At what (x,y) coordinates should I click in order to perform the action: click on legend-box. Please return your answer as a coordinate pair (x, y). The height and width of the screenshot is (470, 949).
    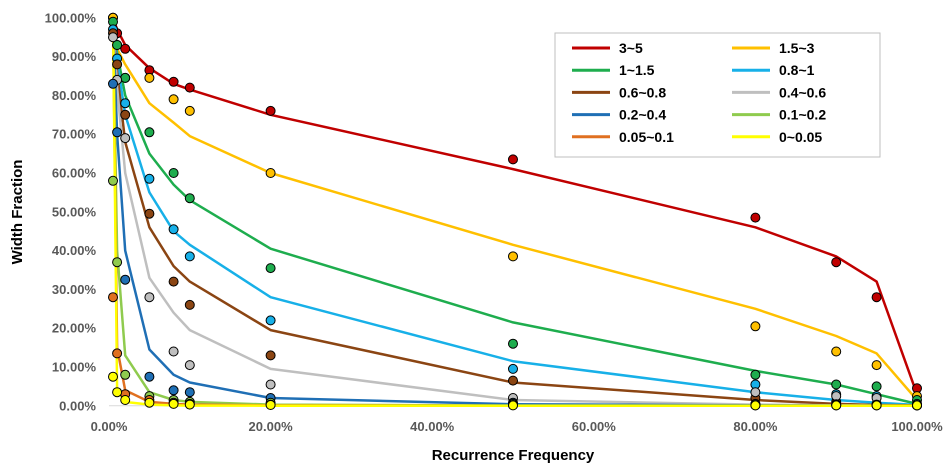
    Looking at the image, I should click on (717, 95).